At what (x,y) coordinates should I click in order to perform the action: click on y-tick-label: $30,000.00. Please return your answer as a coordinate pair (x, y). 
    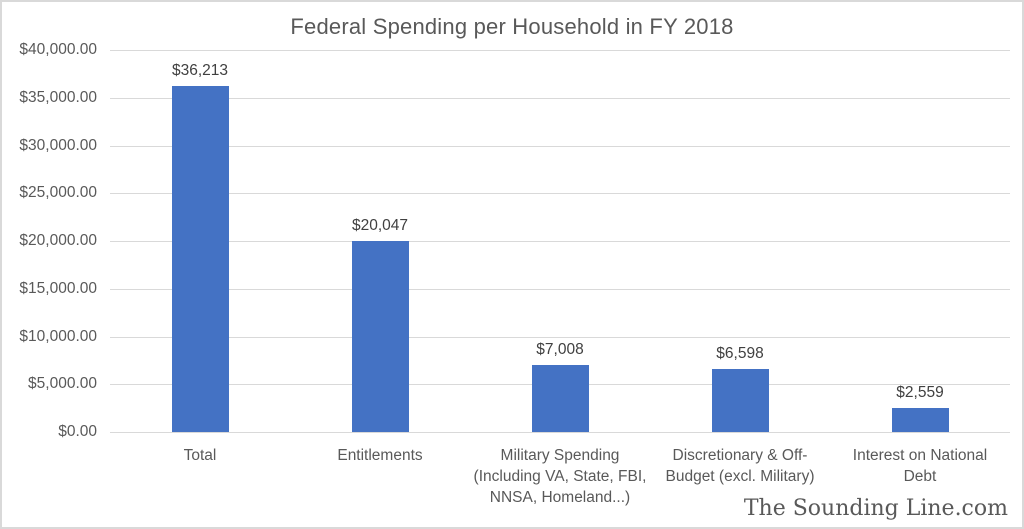
    Looking at the image, I should click on (58, 145).